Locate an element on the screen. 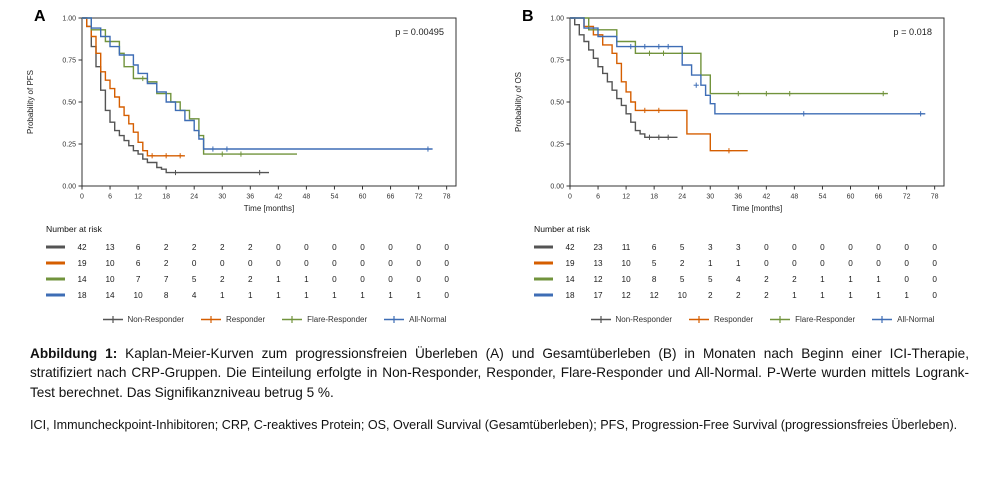 The height and width of the screenshot is (478, 999). y-tick-label: 1.00 is located at coordinates (69, 19).